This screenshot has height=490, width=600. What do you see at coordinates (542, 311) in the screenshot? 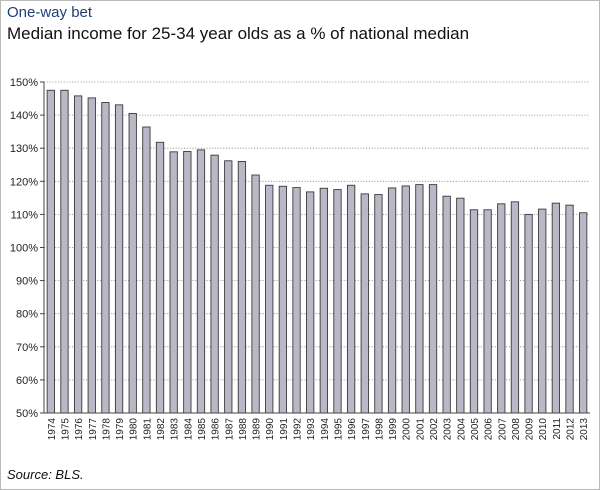
I see `bar-2010` at bounding box center [542, 311].